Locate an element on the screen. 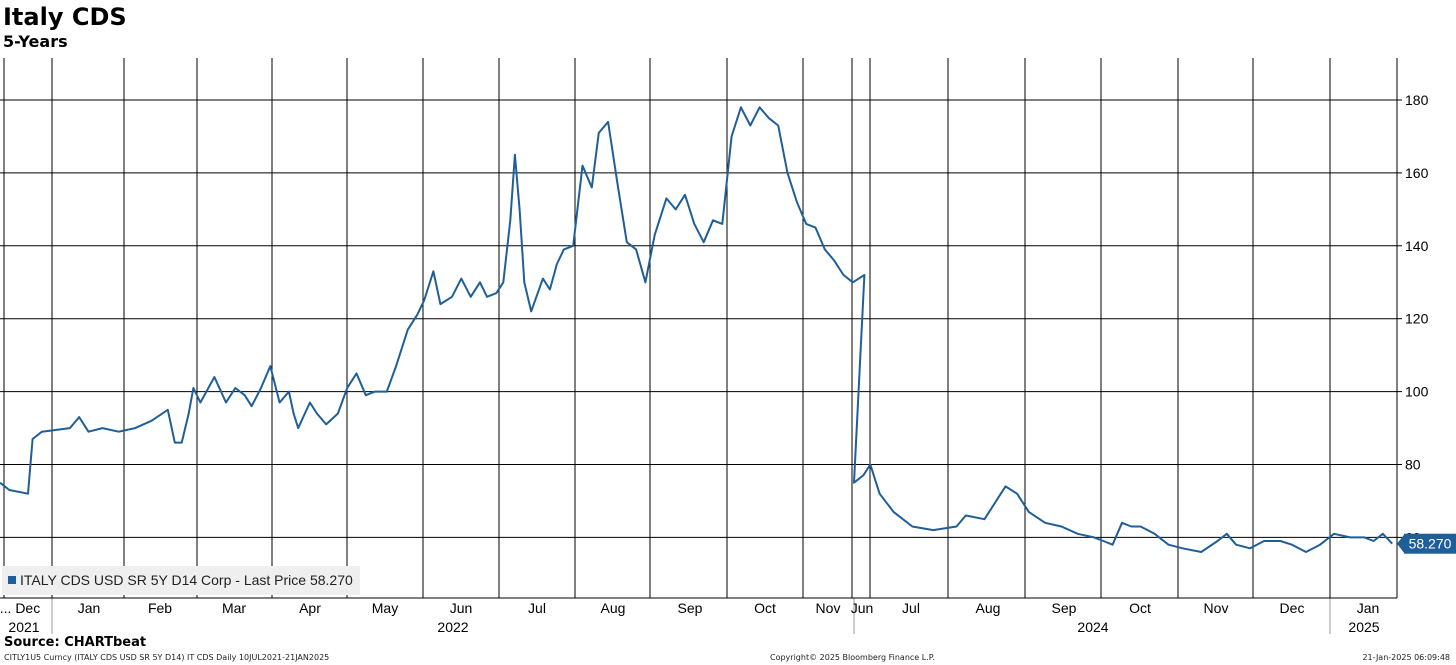 Image resolution: width=1456 pixels, height=665 pixels. legend-background is located at coordinates (181, 580).